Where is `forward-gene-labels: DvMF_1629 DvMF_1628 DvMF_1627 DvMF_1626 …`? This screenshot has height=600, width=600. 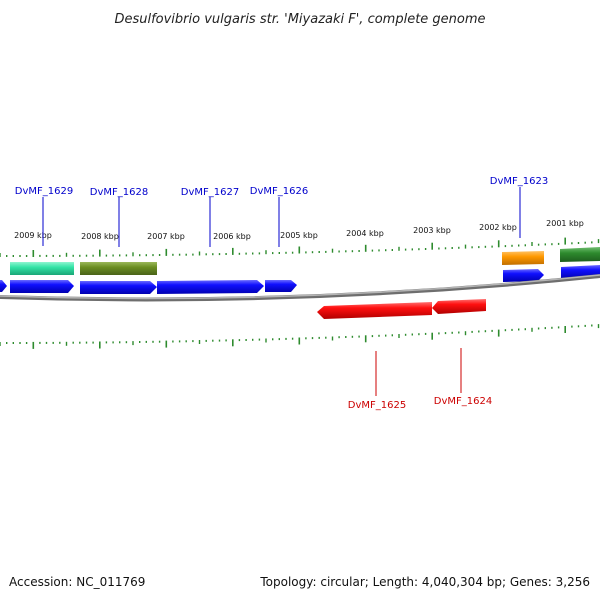
forward-gene-labels: DvMF_1629 DvMF_1628 DvMF_1627 DvMF_1626 … is located at coordinates (281, 187).